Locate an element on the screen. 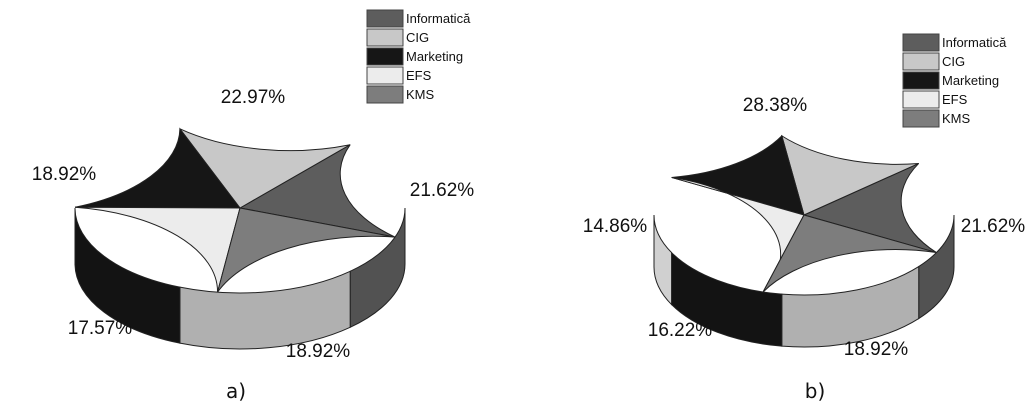  data-label-efs: 22.97% is located at coordinates (253, 97).